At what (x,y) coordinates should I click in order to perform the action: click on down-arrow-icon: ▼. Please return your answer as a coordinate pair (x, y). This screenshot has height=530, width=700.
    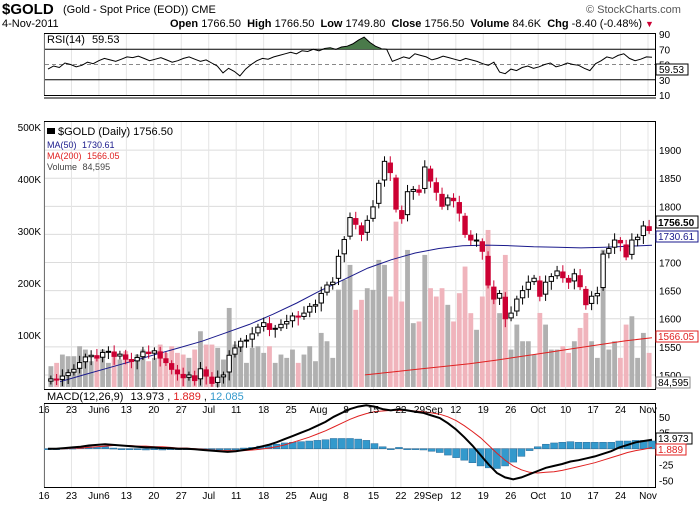
    Looking at the image, I should click on (649, 24).